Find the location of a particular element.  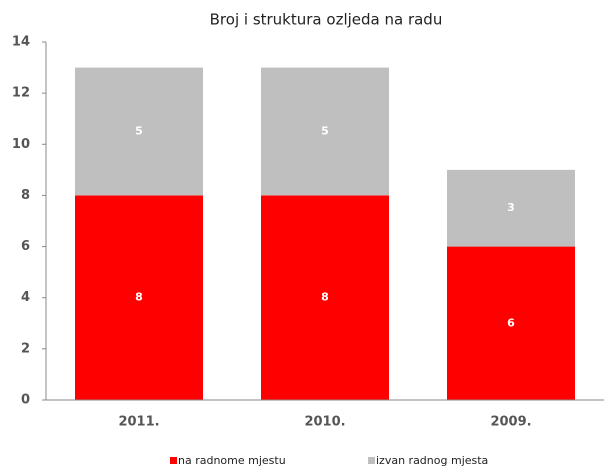

y-tick-label: 10 is located at coordinates (21, 144).